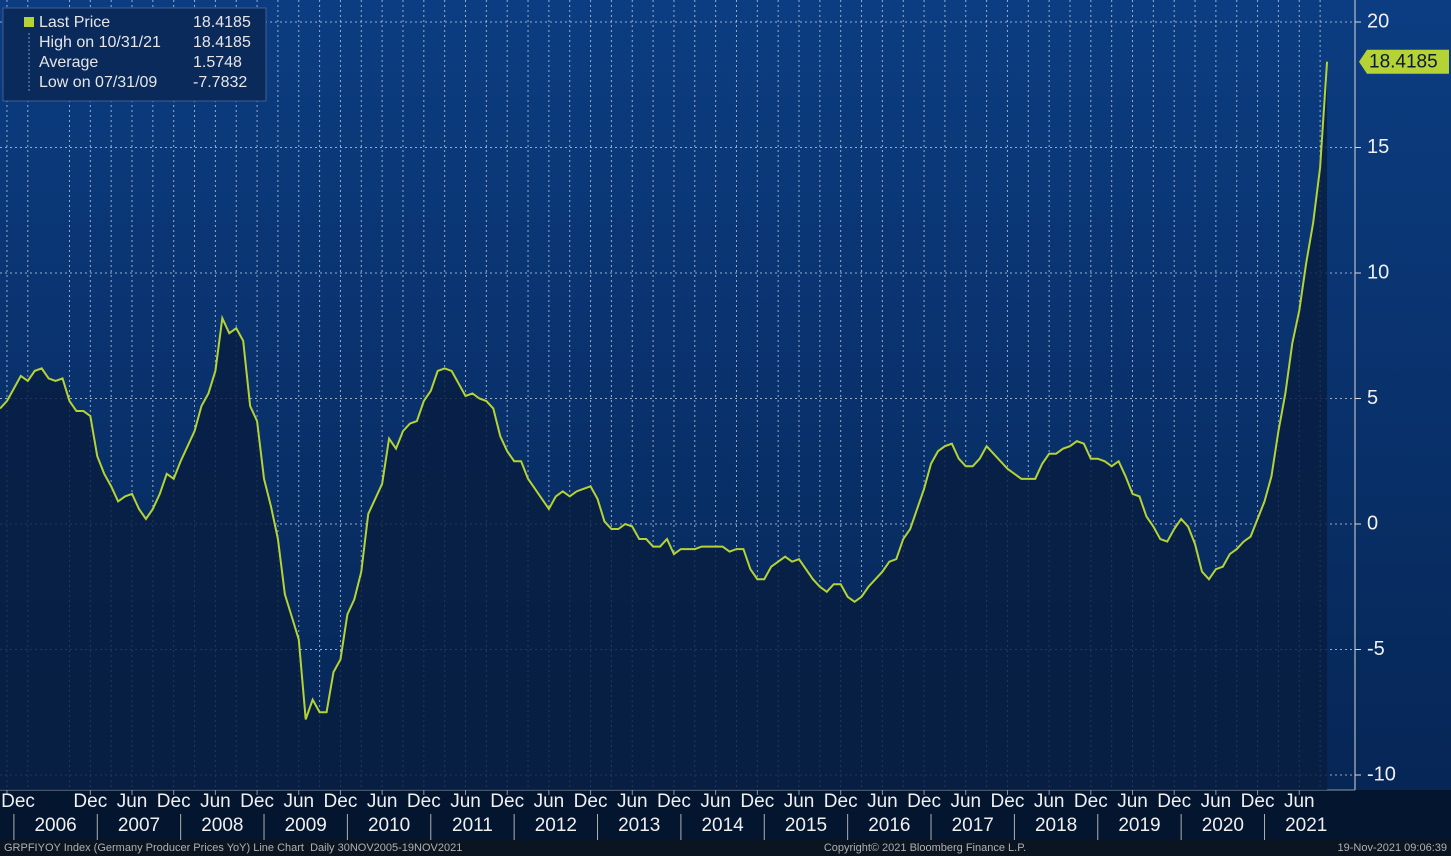 The height and width of the screenshot is (856, 1451). What do you see at coordinates (139, 825) in the screenshot?
I see `year-label: 2007` at bounding box center [139, 825].